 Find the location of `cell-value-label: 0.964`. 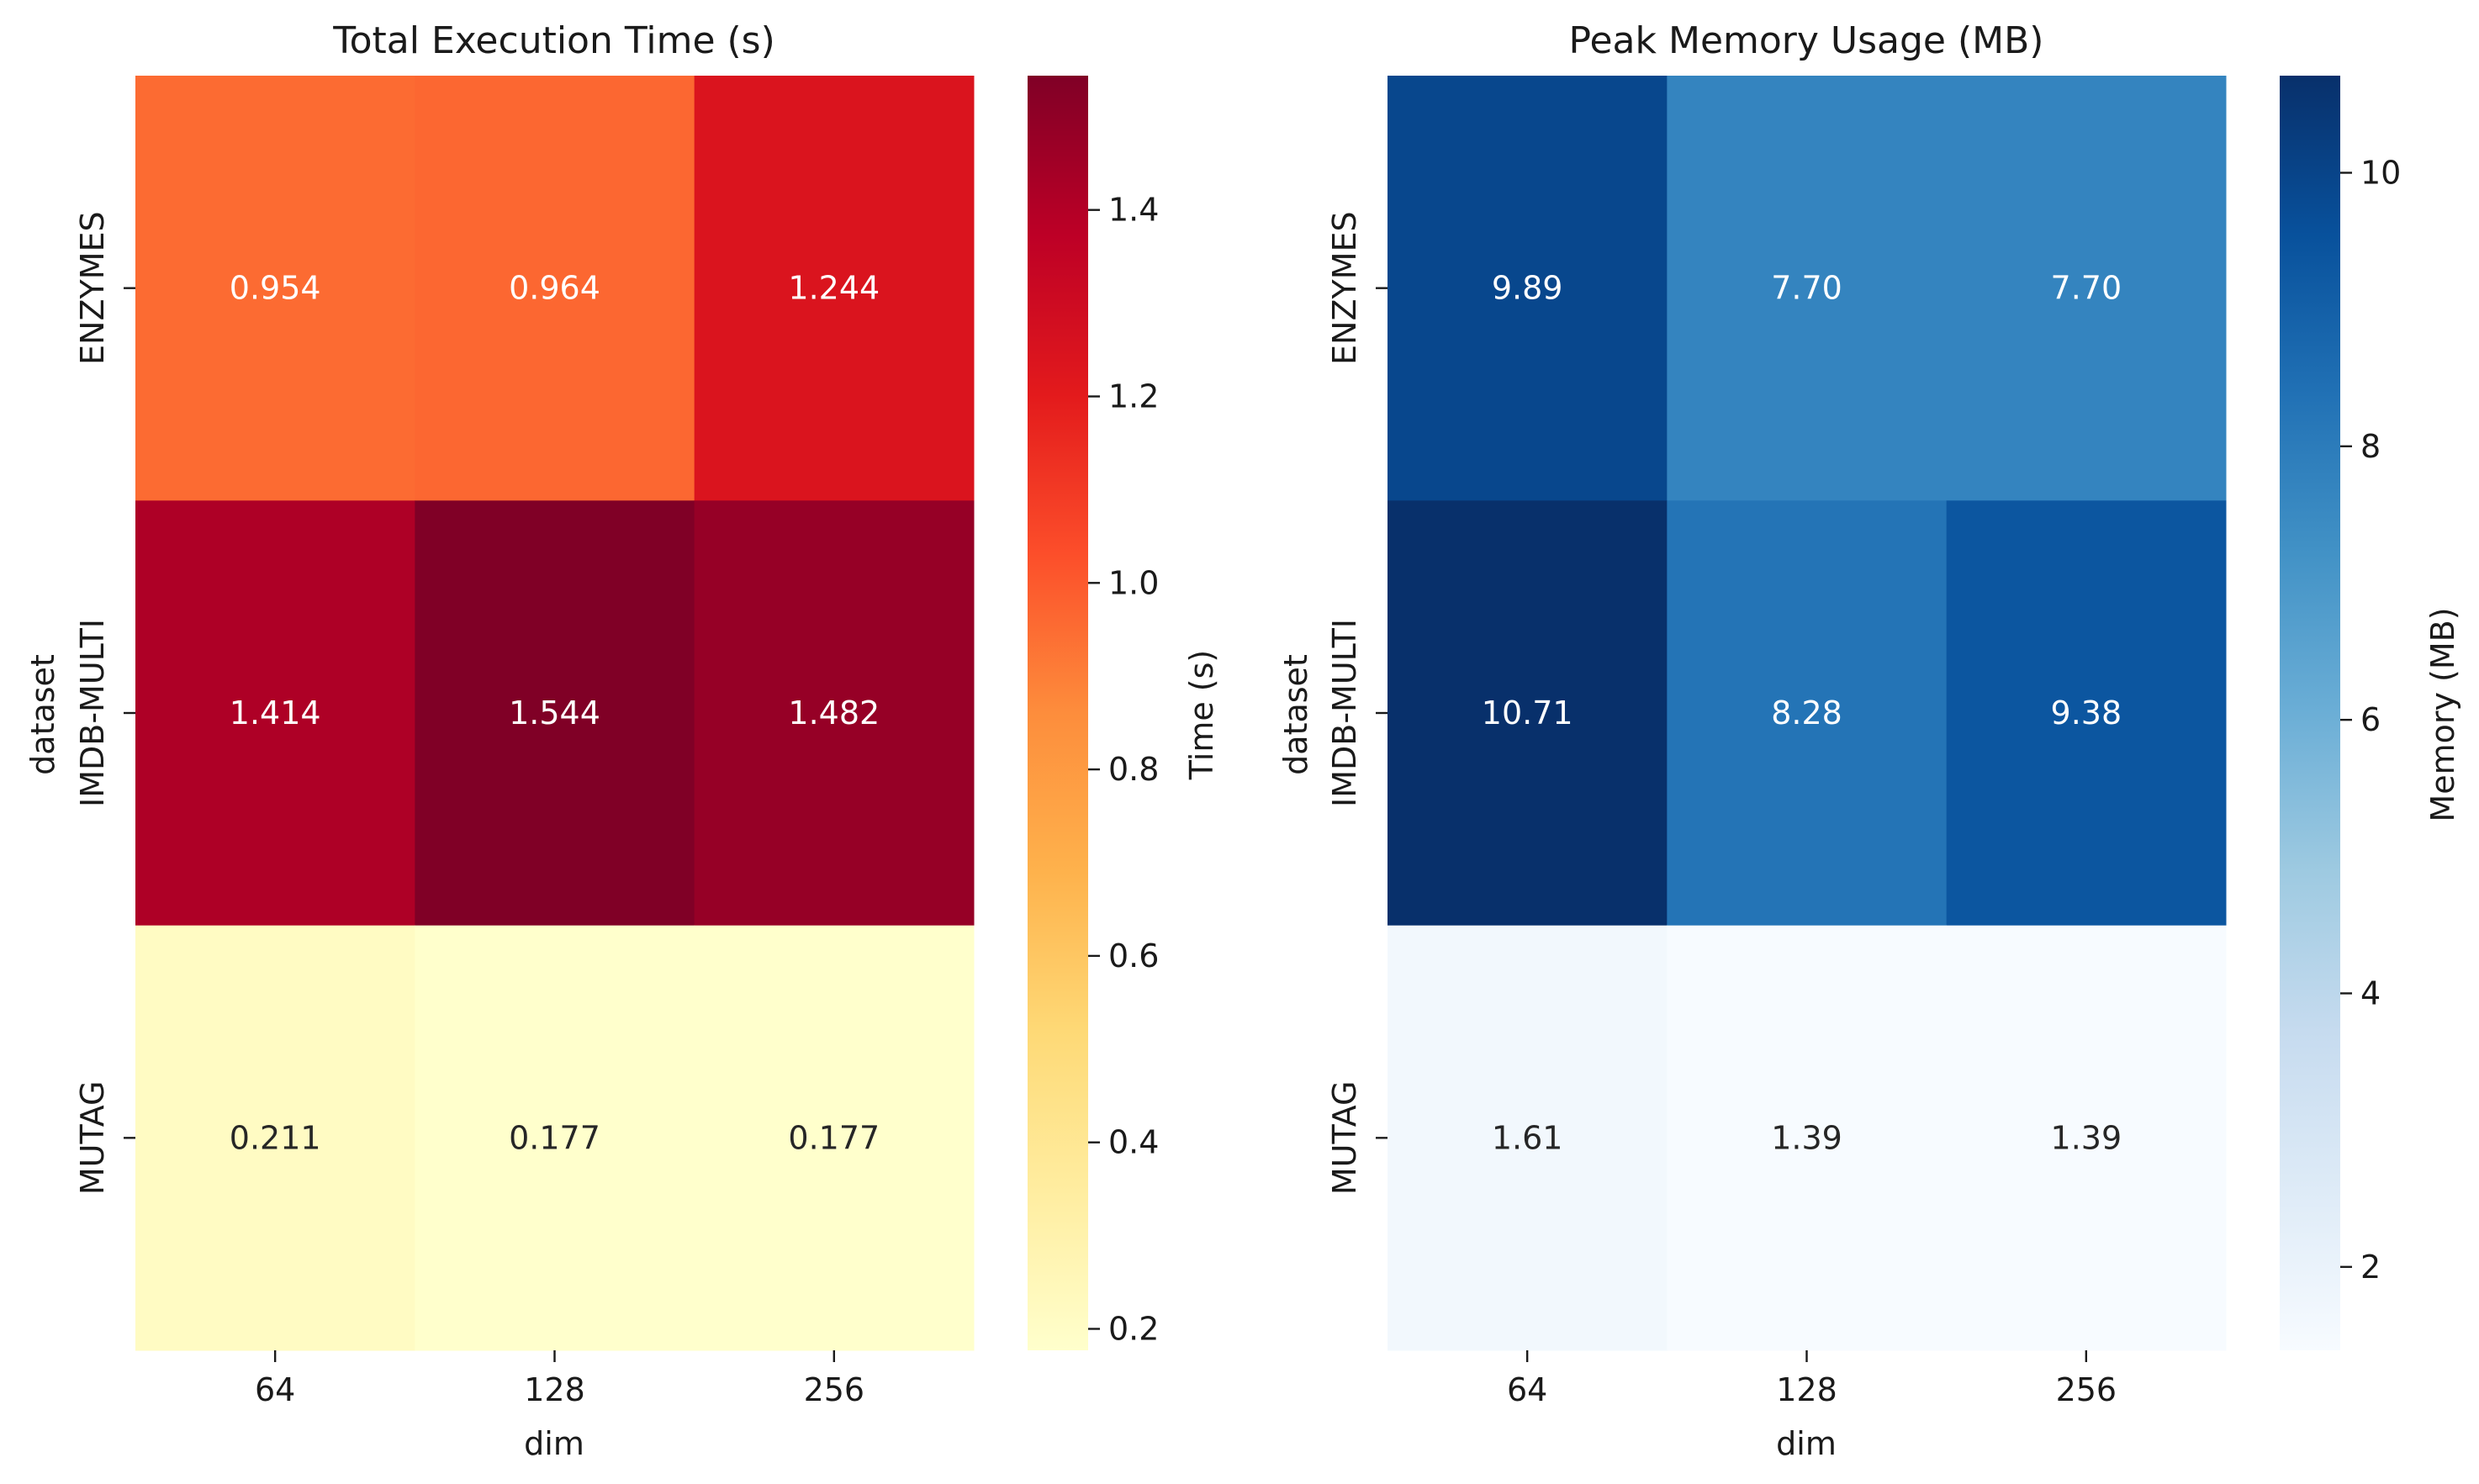

cell-value-label: 0.964 is located at coordinates (554, 288).